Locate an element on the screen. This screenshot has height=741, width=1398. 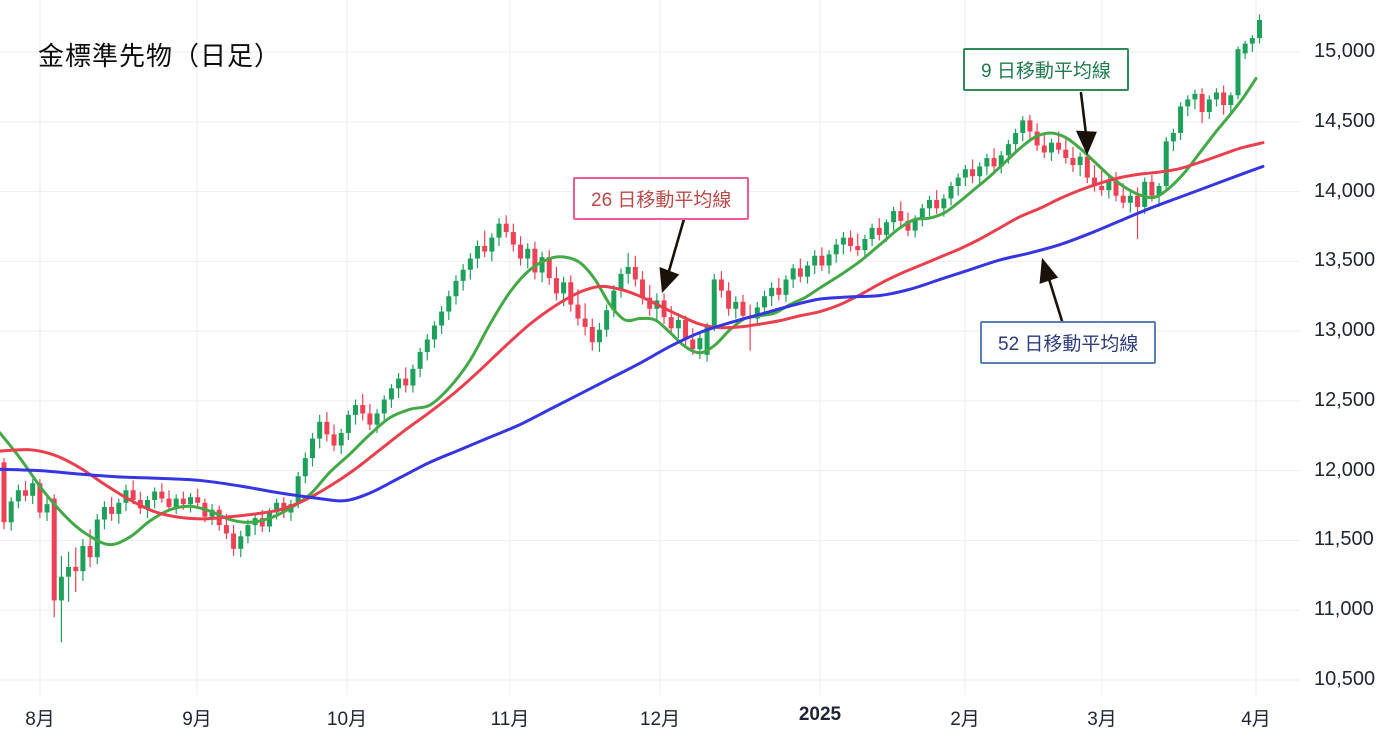
y-axis-label: 12,500 is located at coordinates (1345, 399).